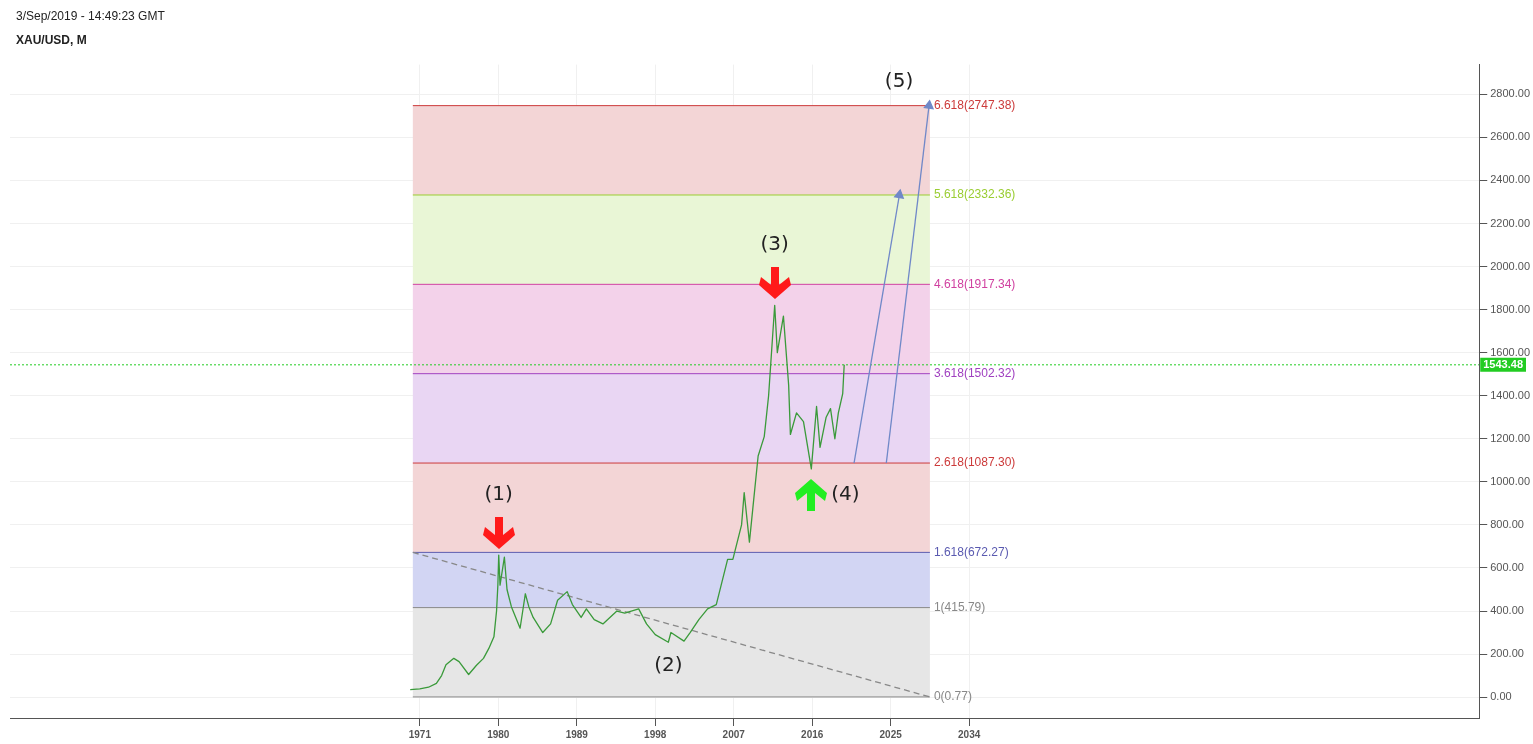  I want to click on x-tick-label: 2007, so click(734, 734).